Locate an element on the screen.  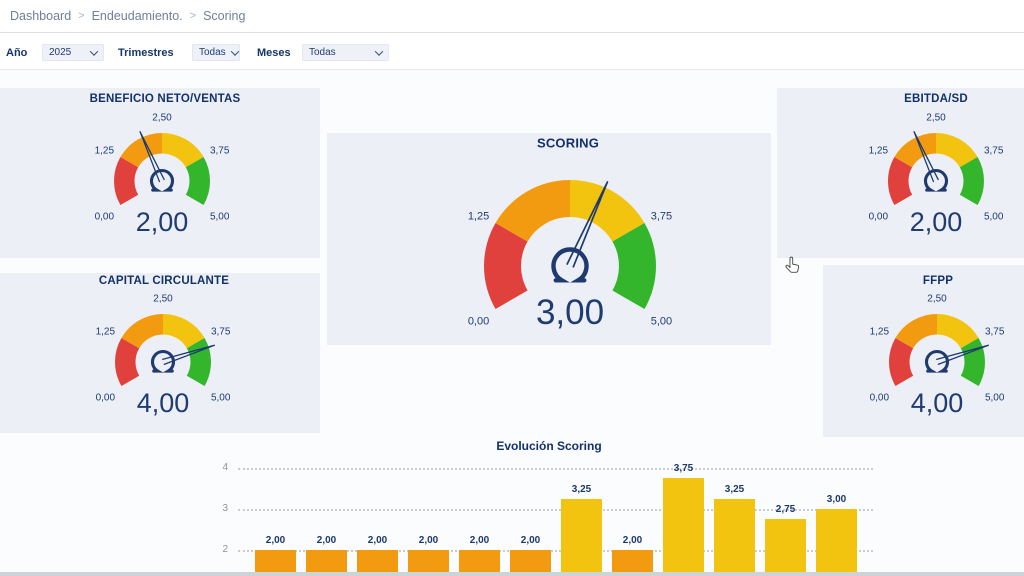
gauge-value: 3,00 is located at coordinates (570, 312).